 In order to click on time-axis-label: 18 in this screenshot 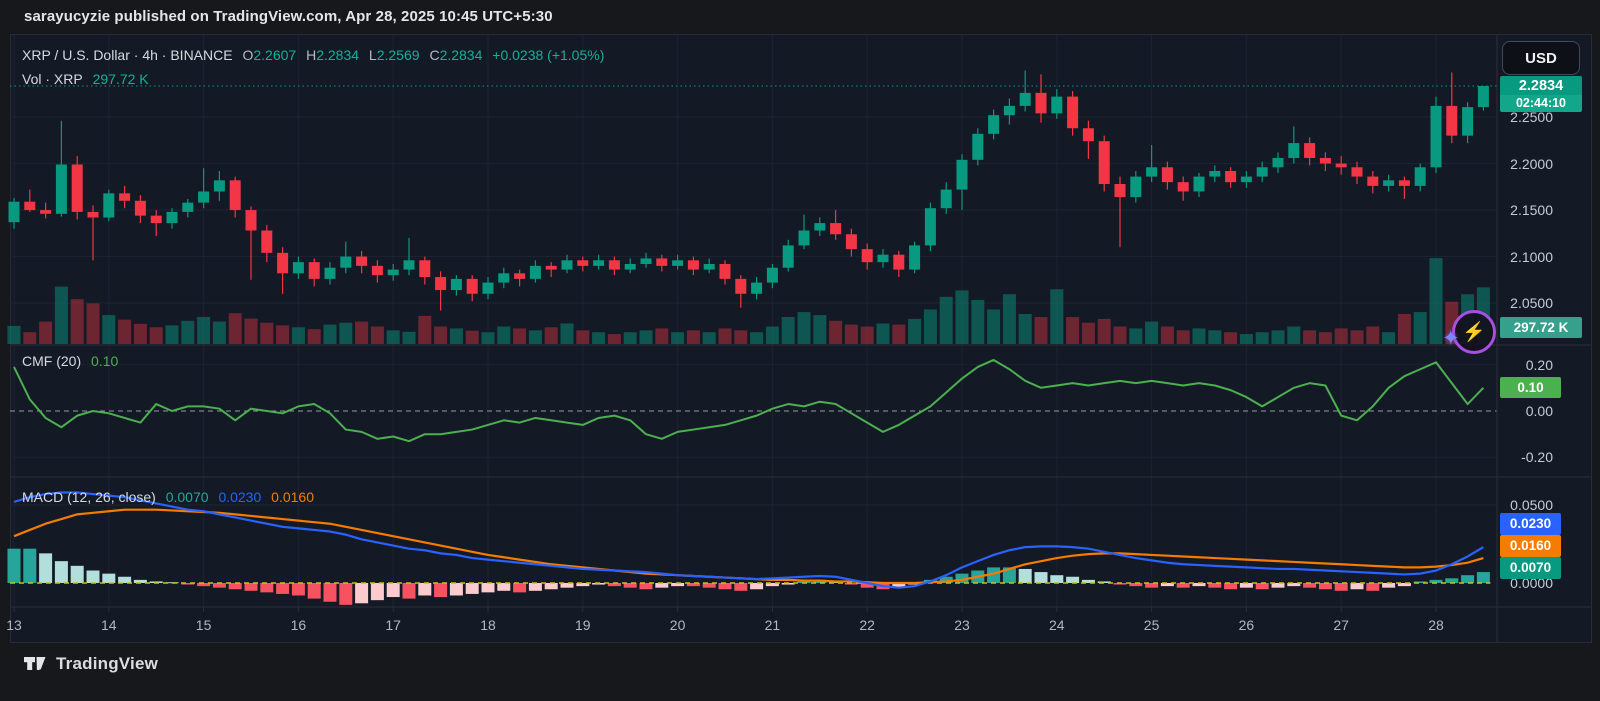, I will do `click(488, 625)`.